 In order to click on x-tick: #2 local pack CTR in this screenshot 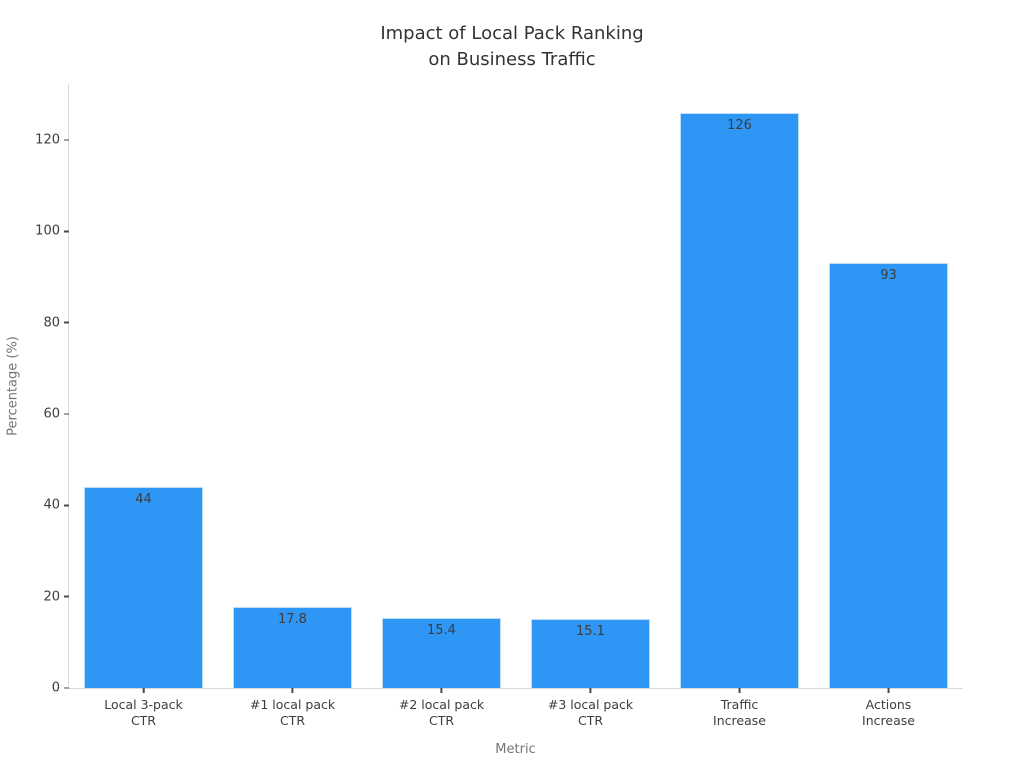, I will do `click(441, 708)`.